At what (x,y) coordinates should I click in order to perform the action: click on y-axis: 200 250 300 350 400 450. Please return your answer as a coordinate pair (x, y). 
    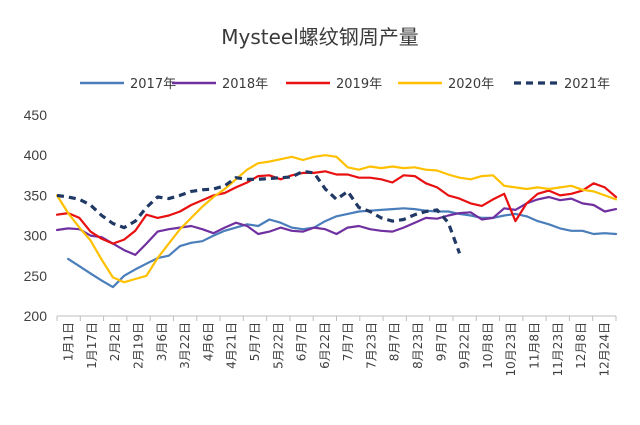
    Looking at the image, I should click on (36, 215).